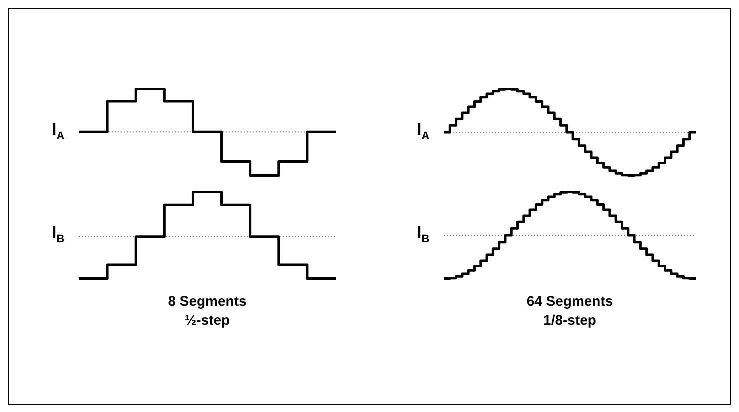 The height and width of the screenshot is (412, 739). What do you see at coordinates (207, 320) in the screenshot?
I see `text: ½-step` at bounding box center [207, 320].